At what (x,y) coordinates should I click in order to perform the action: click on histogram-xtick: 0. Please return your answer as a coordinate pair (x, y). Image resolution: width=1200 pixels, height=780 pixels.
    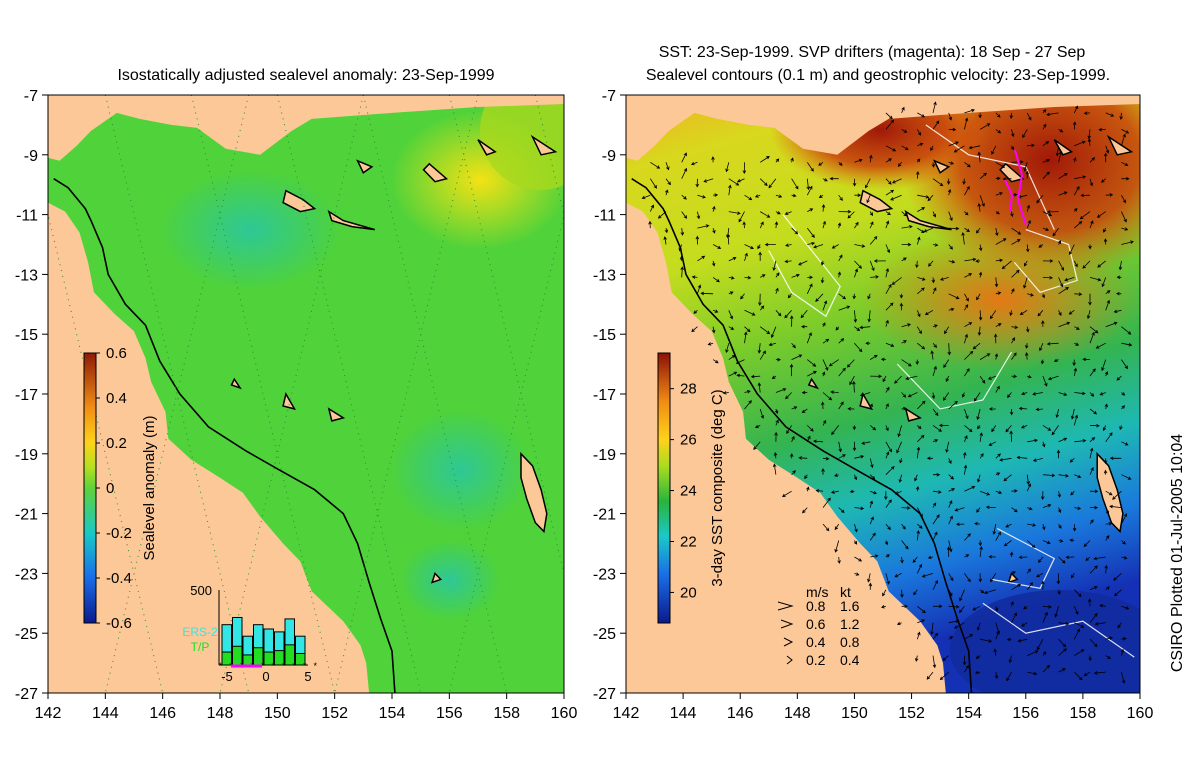
    Looking at the image, I should click on (265, 676).